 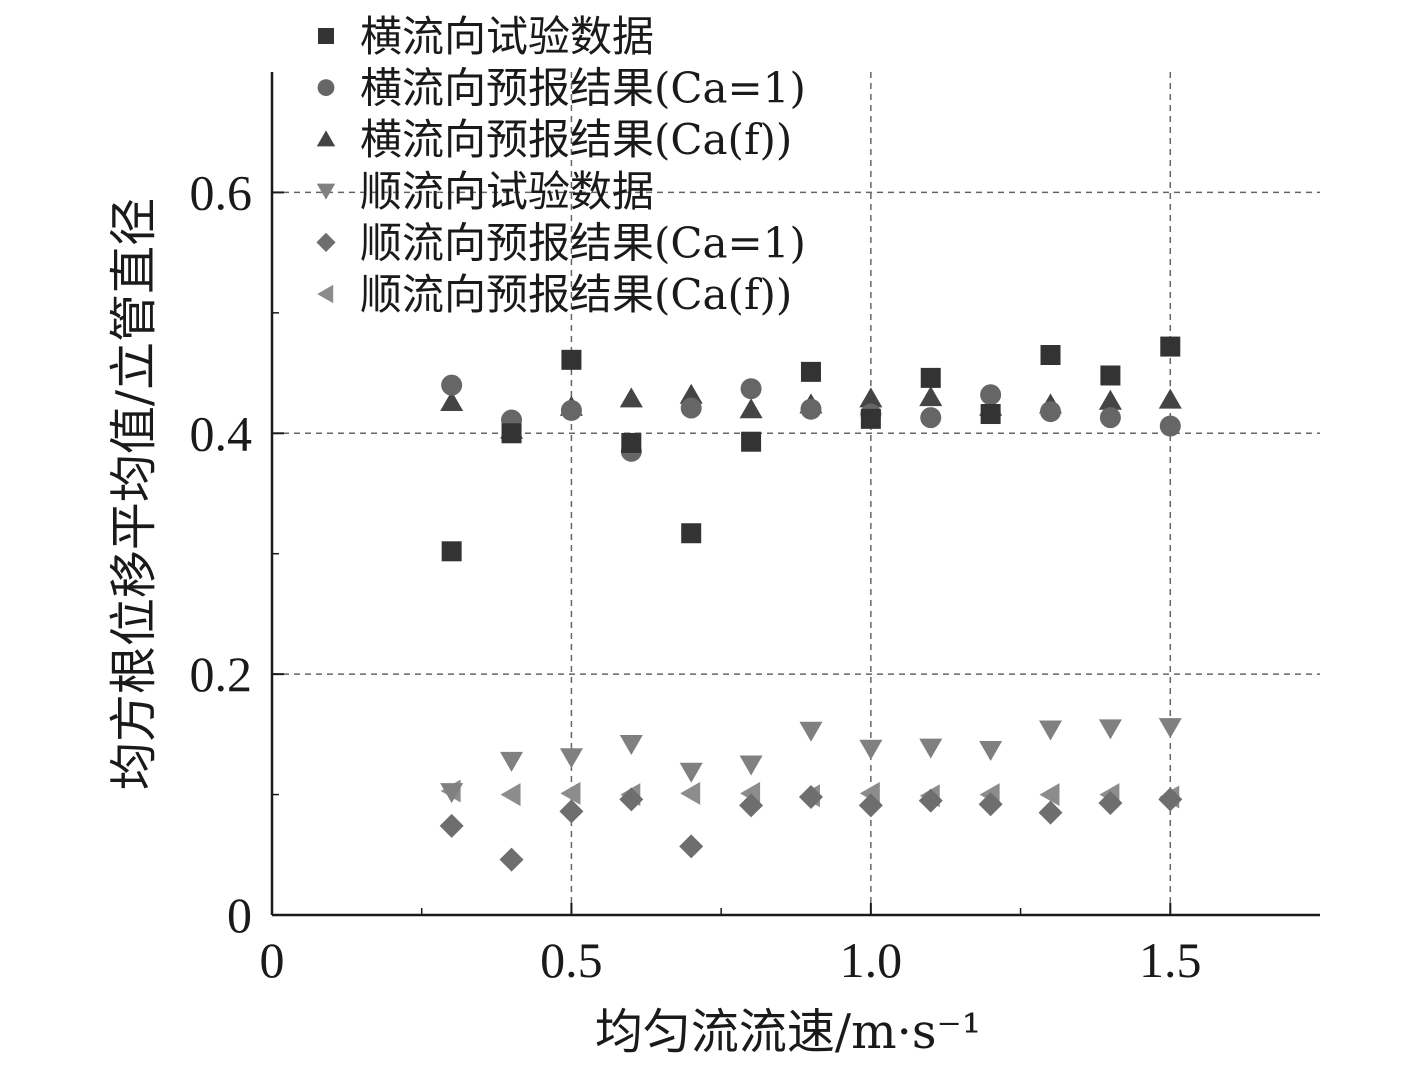 What do you see at coordinates (325, 294) in the screenshot?
I see `legend-marker-triangle-left` at bounding box center [325, 294].